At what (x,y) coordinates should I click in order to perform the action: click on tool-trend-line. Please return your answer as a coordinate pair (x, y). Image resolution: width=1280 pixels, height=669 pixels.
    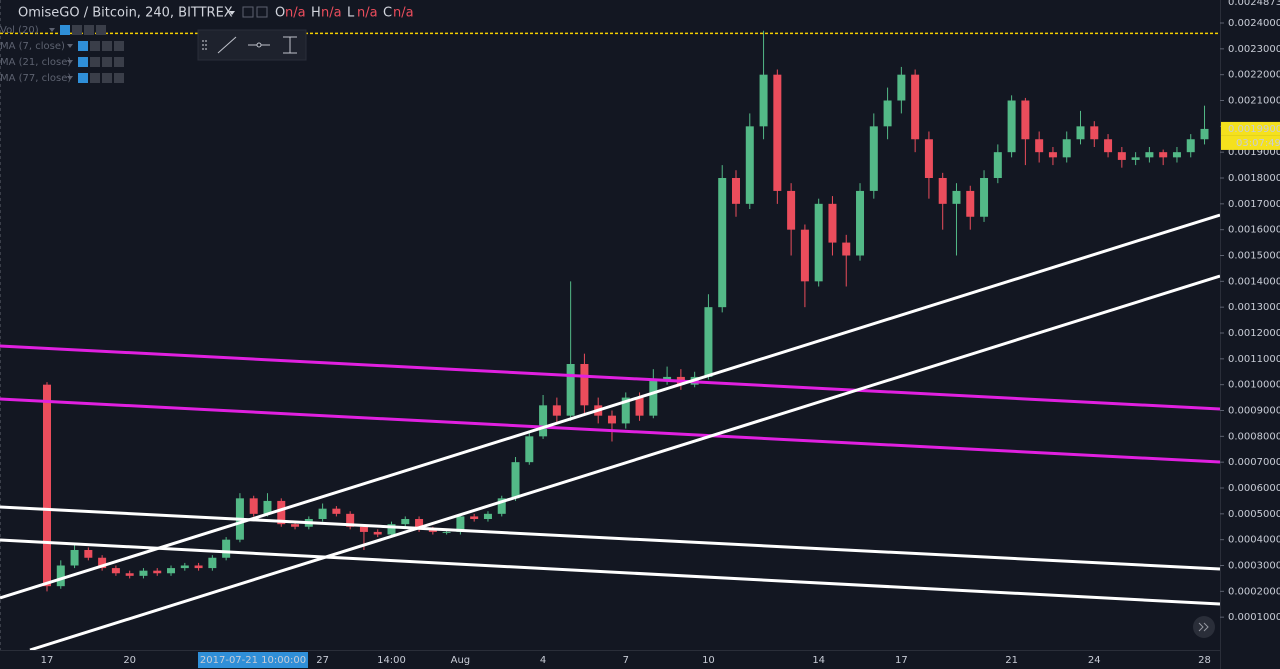
    Looking at the image, I should click on (227, 45).